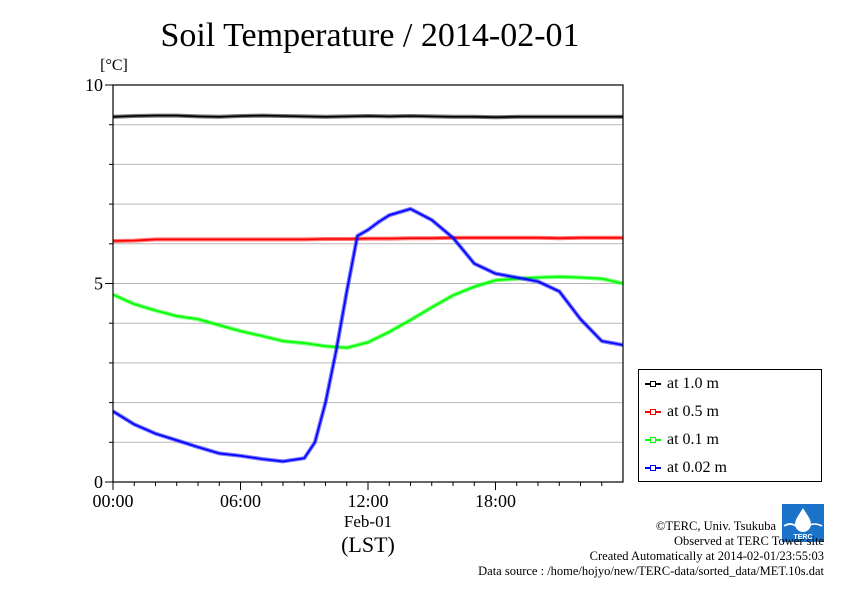 The image size is (842, 595). What do you see at coordinates (112, 501) in the screenshot?
I see `x-tick-label: 00:00` at bounding box center [112, 501].